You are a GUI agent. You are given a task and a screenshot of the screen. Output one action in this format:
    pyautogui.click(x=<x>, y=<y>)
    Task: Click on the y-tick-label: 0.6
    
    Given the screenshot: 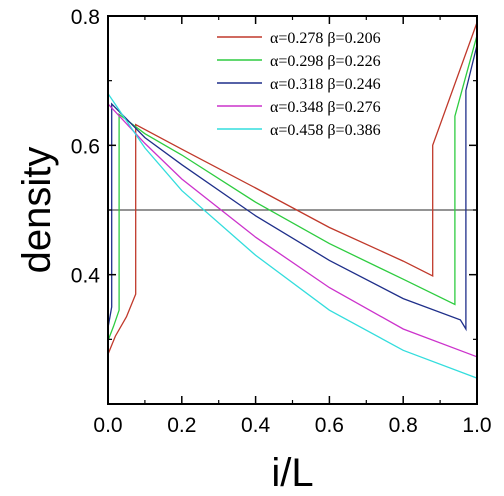 What is the action you would take?
    pyautogui.click(x=85, y=146)
    